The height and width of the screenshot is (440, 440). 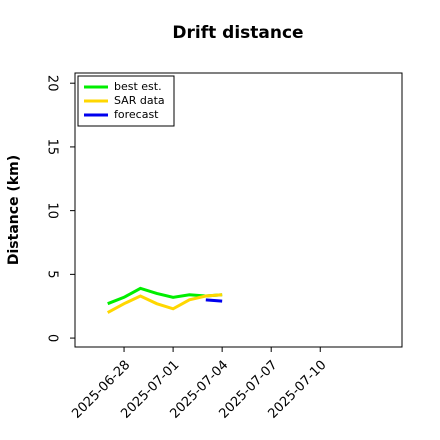 I want to click on chart-title: Drift distance, so click(x=237, y=33).